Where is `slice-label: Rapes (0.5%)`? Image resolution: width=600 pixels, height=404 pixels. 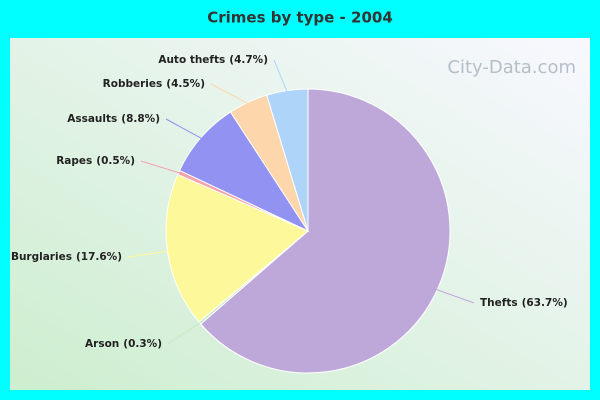 slice-label: Rapes (0.5%) is located at coordinates (95, 161).